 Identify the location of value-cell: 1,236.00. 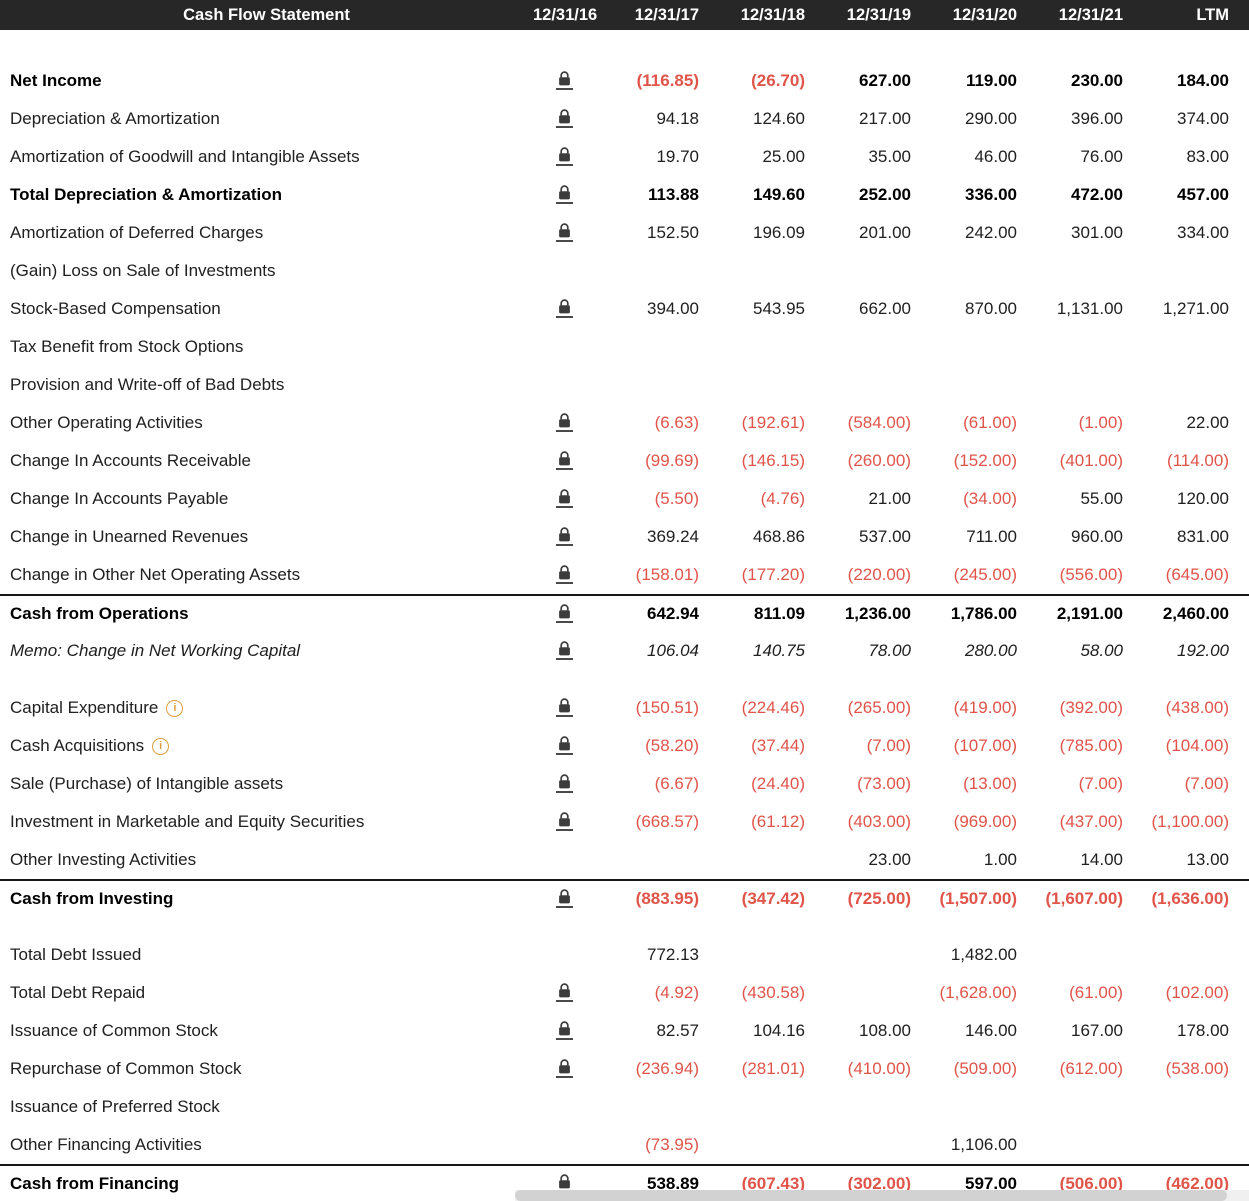
(877, 613).